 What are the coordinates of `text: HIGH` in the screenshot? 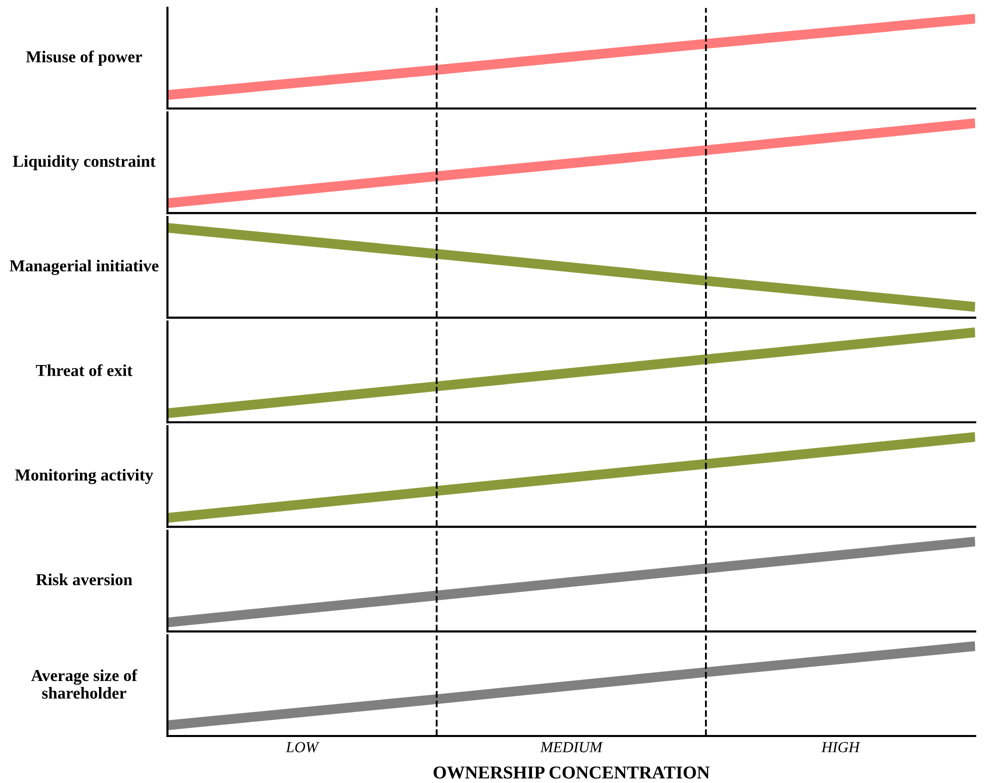 It's located at (840, 747).